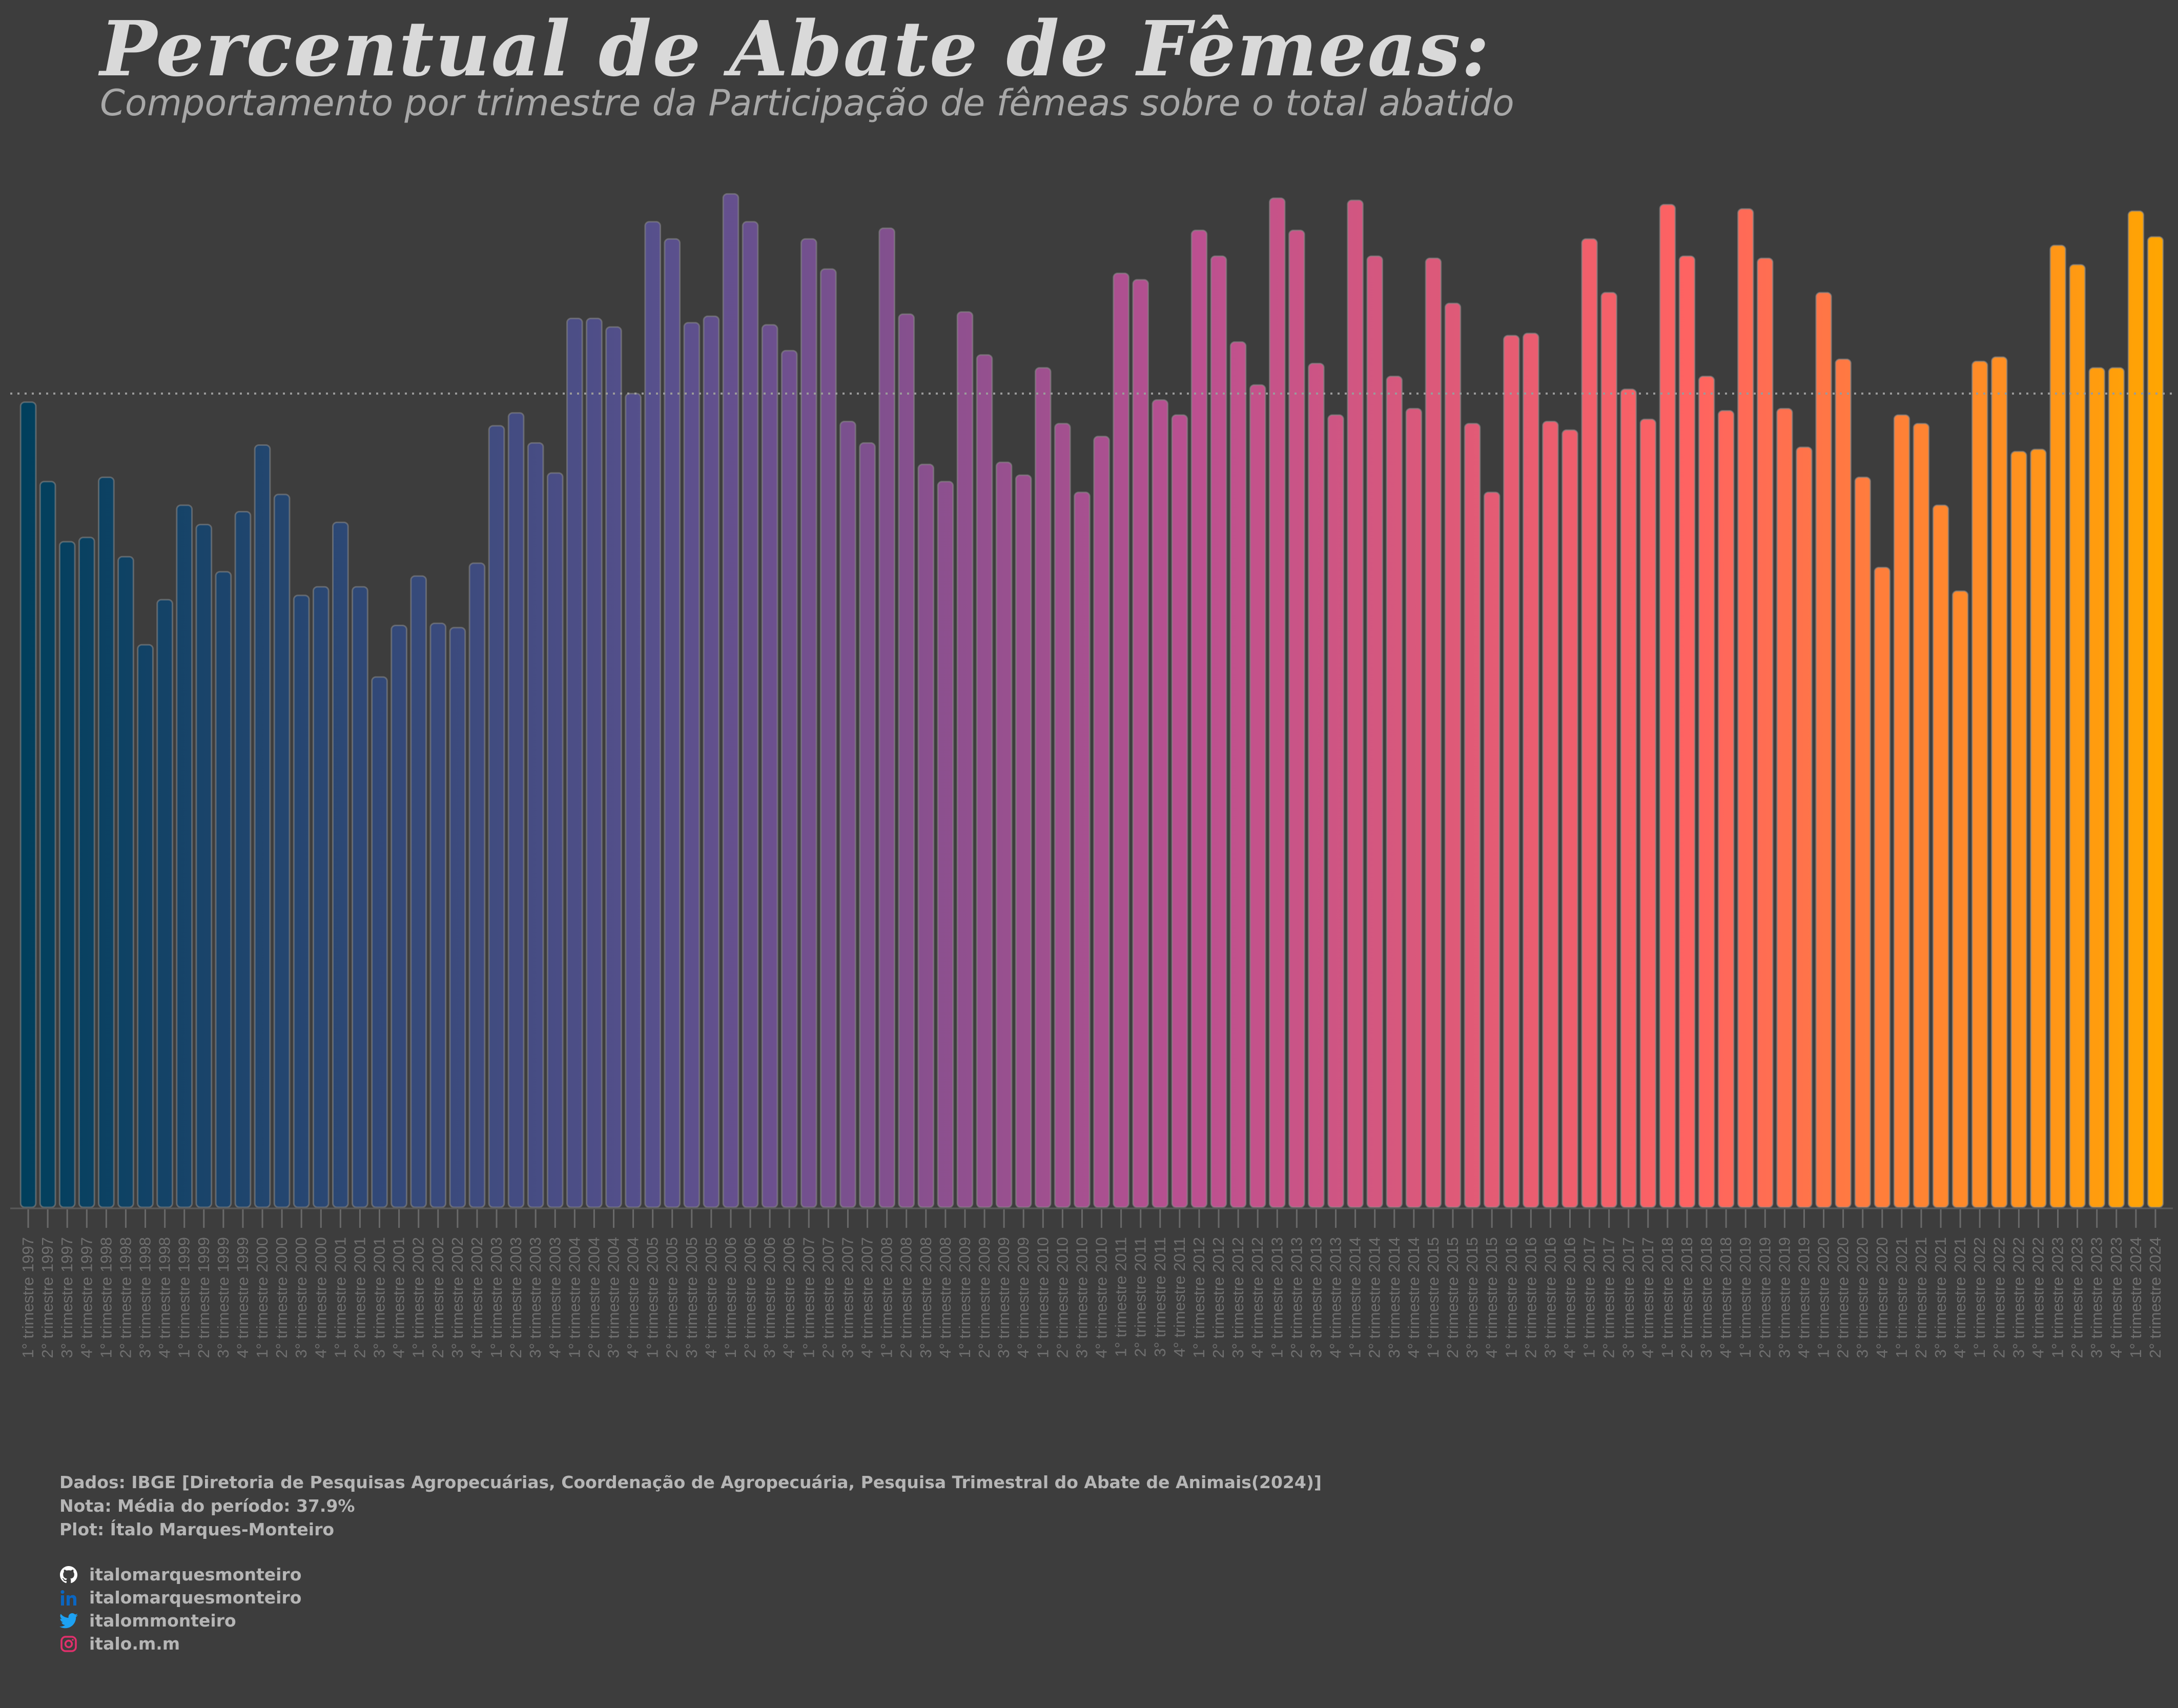  What do you see at coordinates (195, 1598) in the screenshot?
I see `linkedin-handle: italomarquesmonteiro` at bounding box center [195, 1598].